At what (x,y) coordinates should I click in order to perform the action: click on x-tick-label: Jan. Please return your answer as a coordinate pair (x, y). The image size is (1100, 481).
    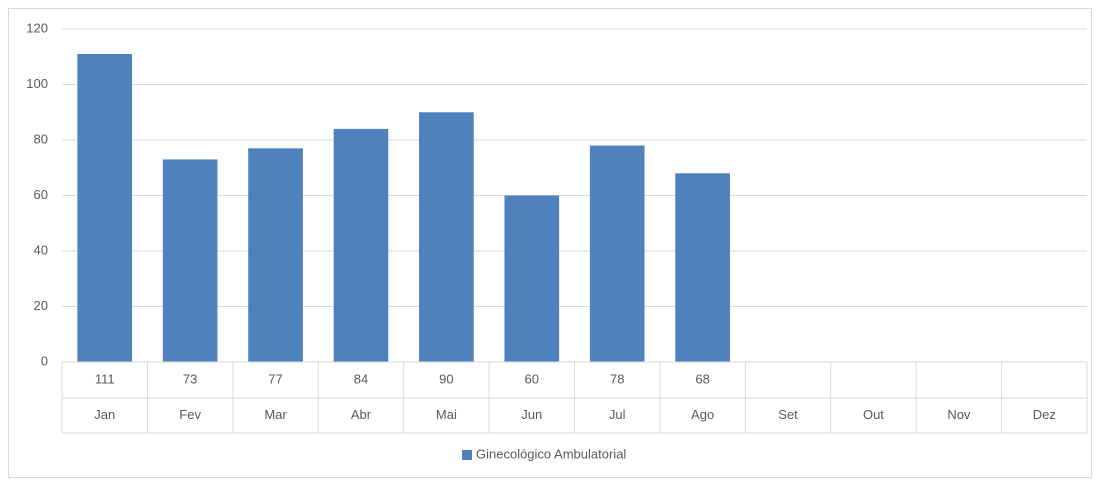
    Looking at the image, I should click on (104, 414).